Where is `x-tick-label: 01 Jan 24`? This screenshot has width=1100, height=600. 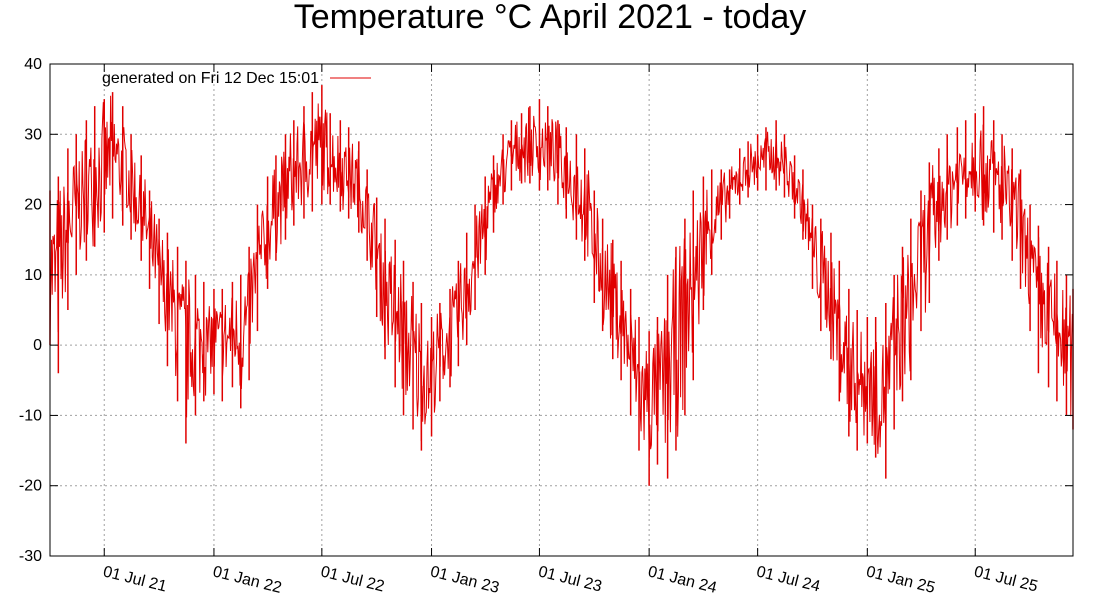 x-tick-label: 01 Jan 24 is located at coordinates (682, 580).